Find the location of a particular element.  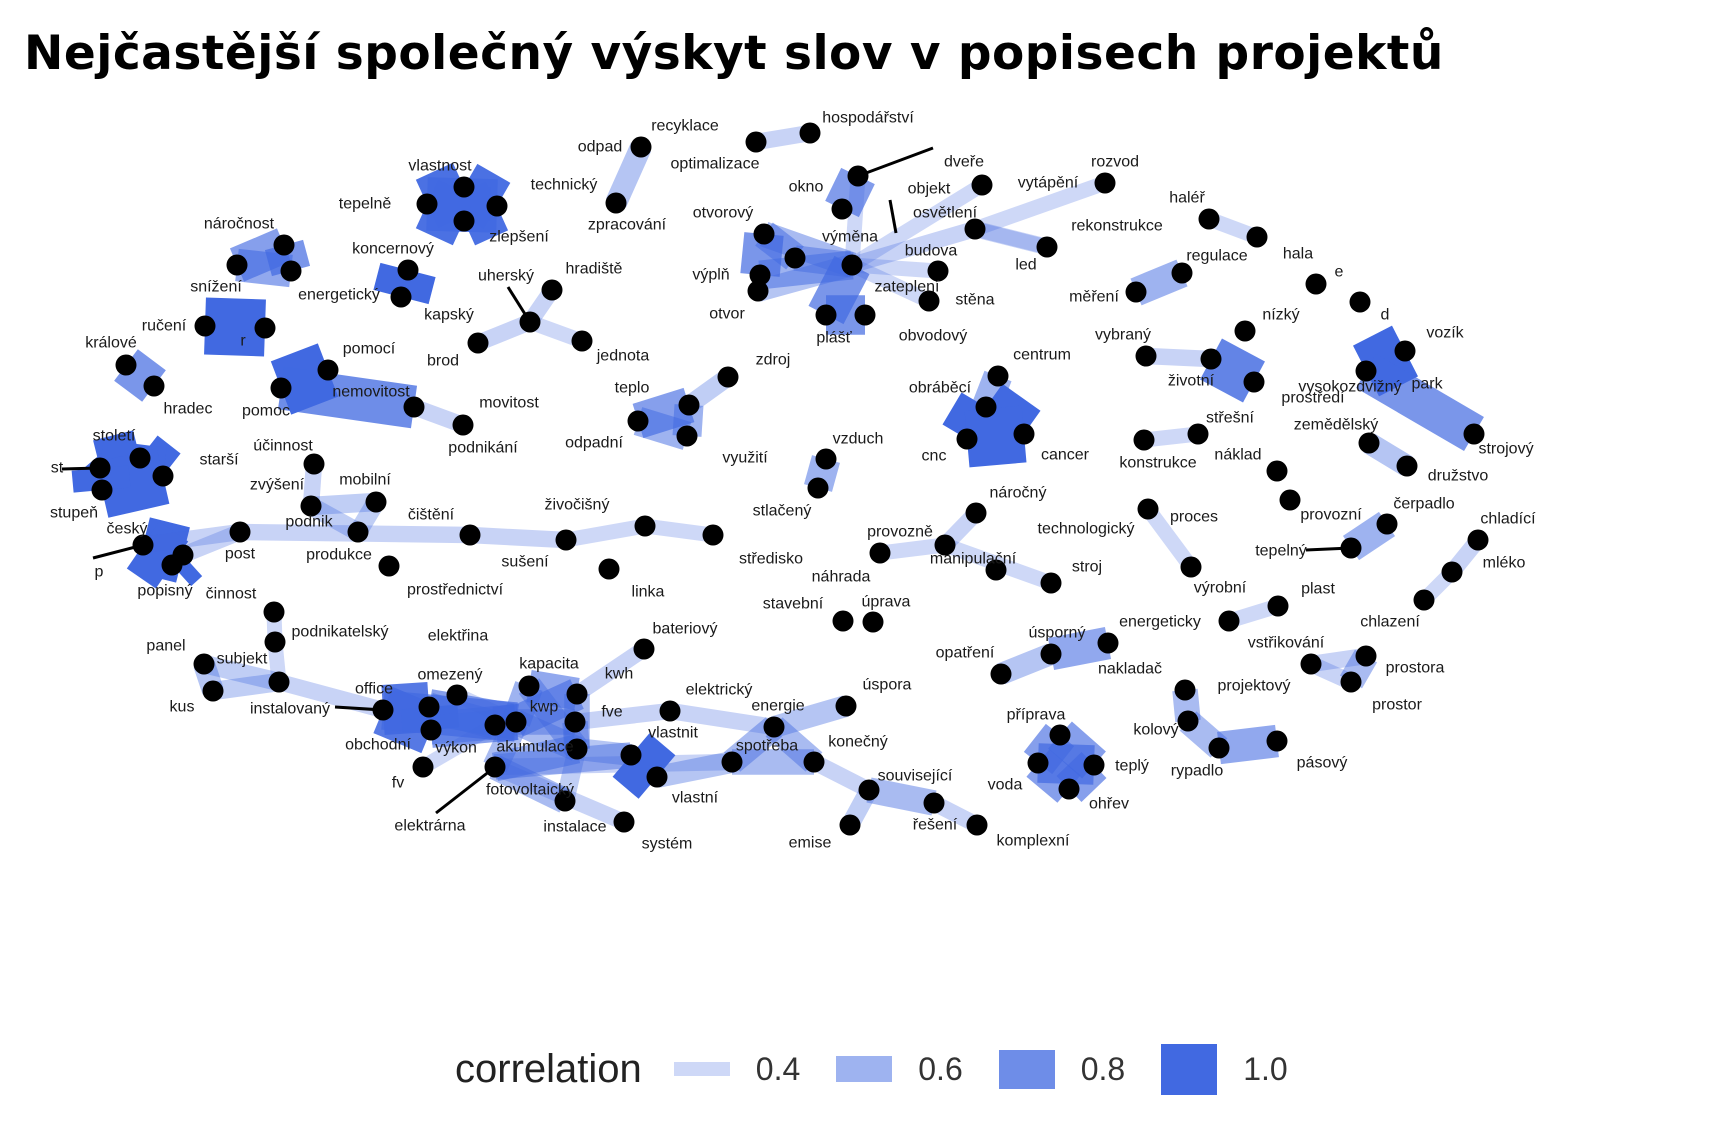

node-strojovy is located at coordinates (1474, 434).